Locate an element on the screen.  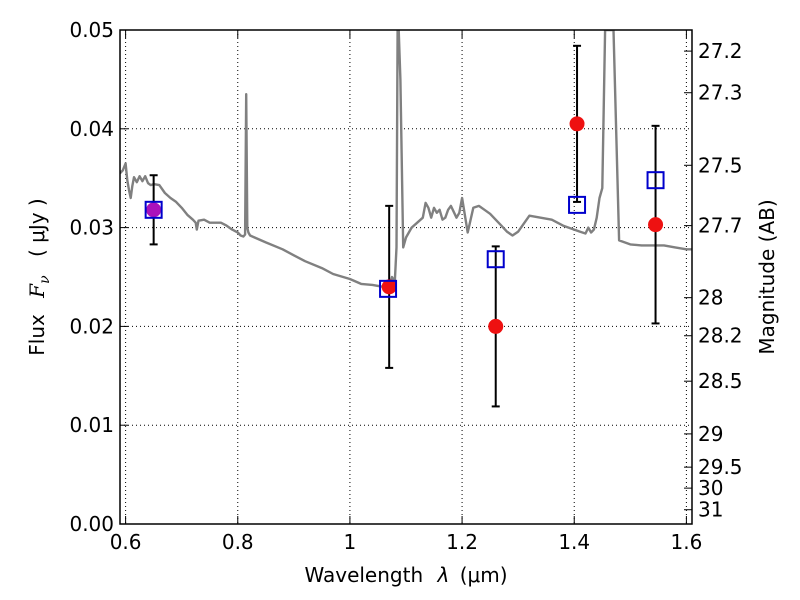
mag-tick-label: 30 is located at coordinates (710, 488).